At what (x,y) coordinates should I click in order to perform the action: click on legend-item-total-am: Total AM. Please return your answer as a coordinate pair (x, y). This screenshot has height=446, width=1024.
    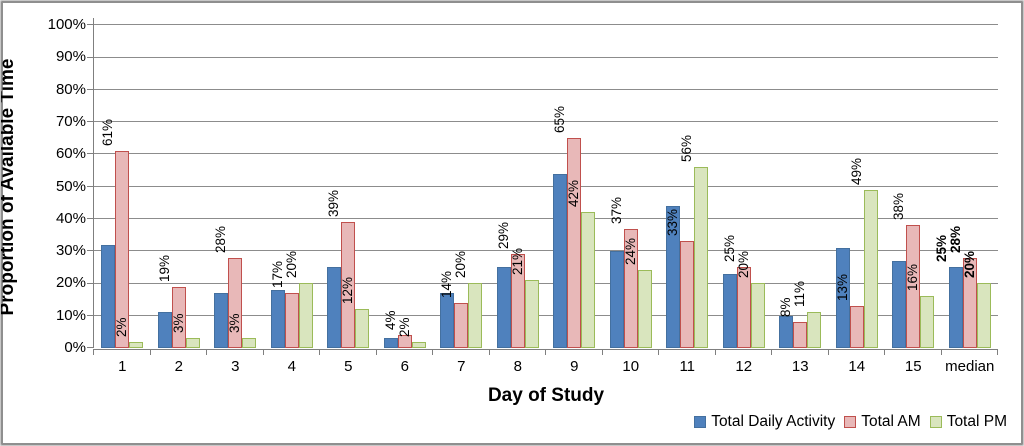
    Looking at the image, I should click on (882, 422).